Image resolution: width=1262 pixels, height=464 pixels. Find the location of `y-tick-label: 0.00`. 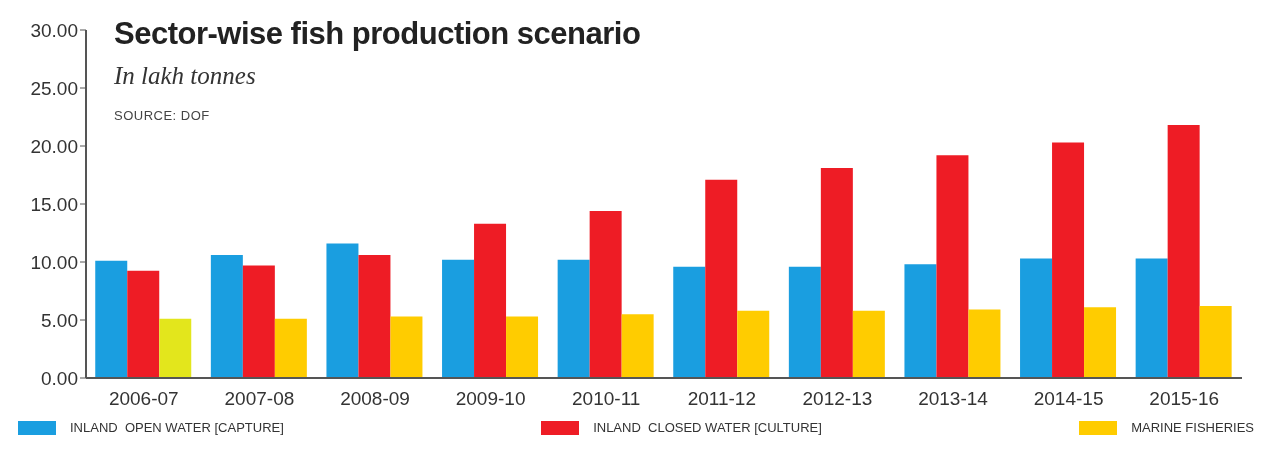

y-tick-label: 0.00 is located at coordinates (59, 378).